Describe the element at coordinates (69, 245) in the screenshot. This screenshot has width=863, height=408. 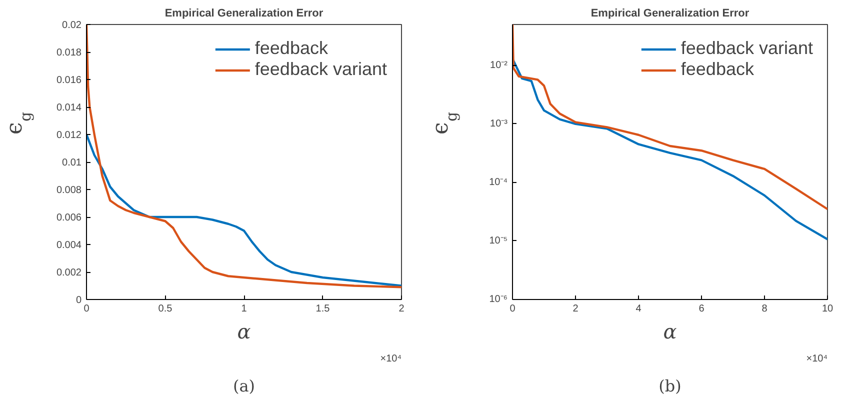
I see `y-tick-label: 0.004` at that location.